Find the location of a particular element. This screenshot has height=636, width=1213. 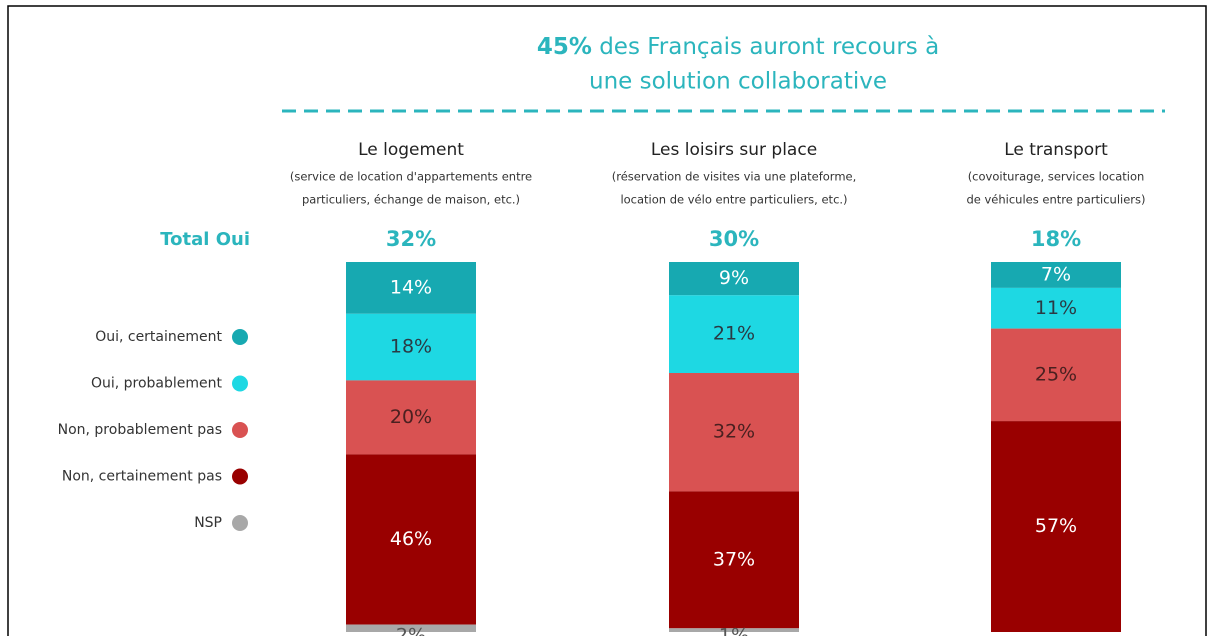

value-label: 7% is located at coordinates (1056, 274).